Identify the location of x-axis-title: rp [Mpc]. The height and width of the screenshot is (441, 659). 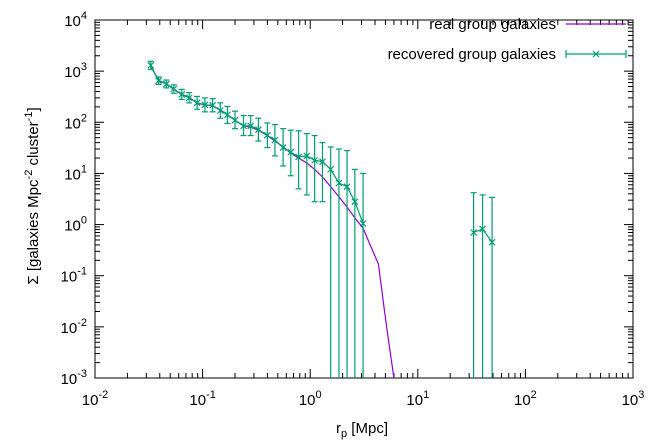
(362, 430).